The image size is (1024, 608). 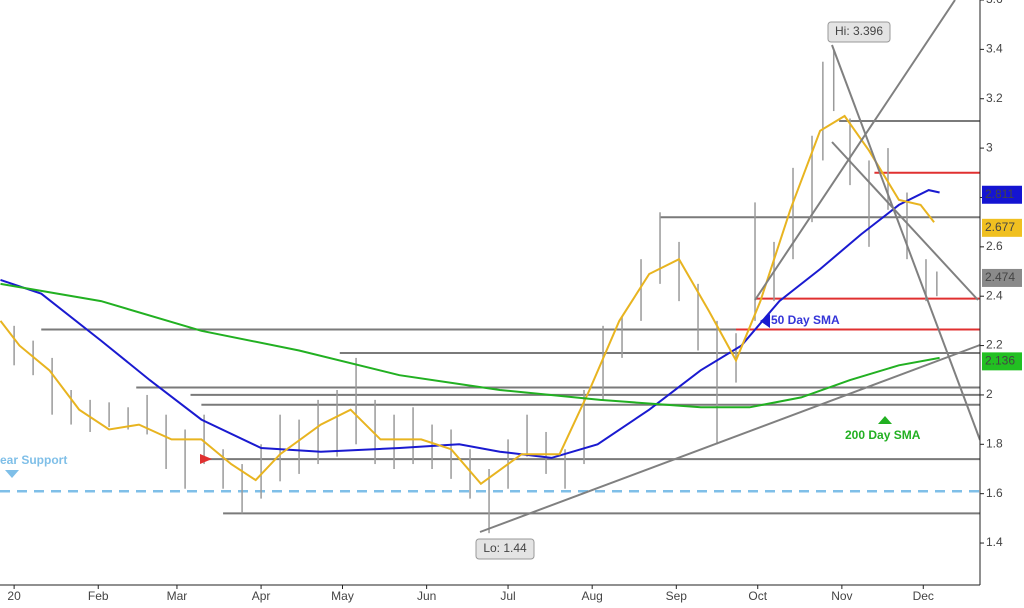 What do you see at coordinates (805, 320) in the screenshot?
I see `annotation: 50 Day SMA` at bounding box center [805, 320].